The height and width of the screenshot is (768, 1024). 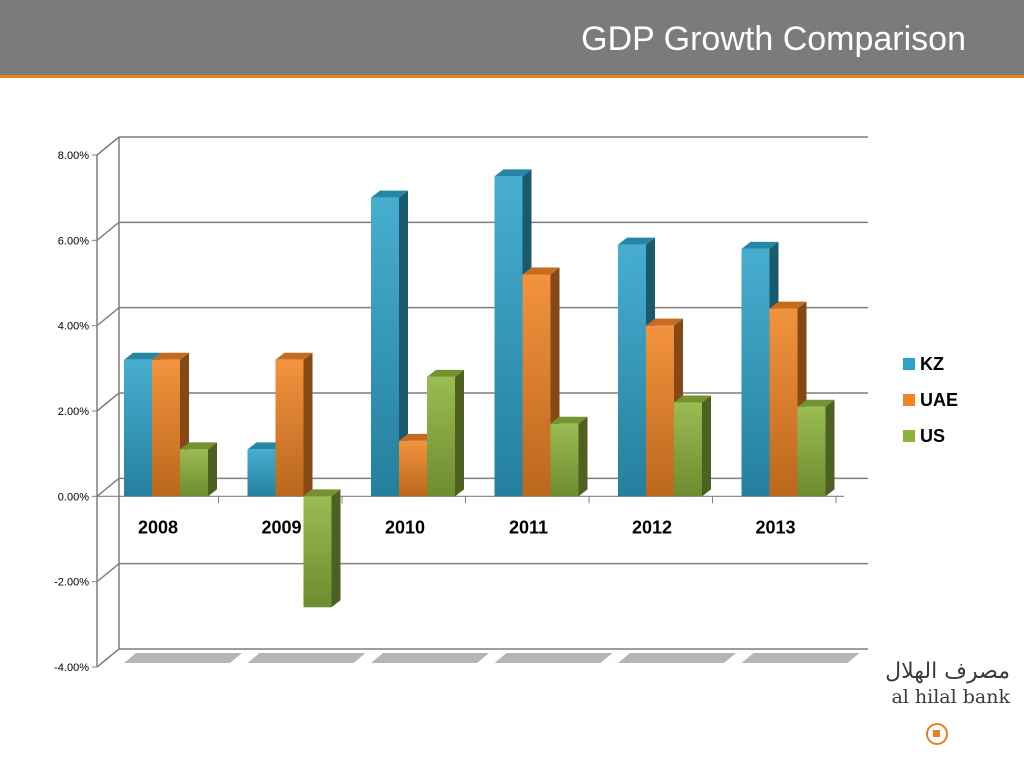 What do you see at coordinates (73, 241) in the screenshot?
I see `y-tick-label: 6.00%` at bounding box center [73, 241].